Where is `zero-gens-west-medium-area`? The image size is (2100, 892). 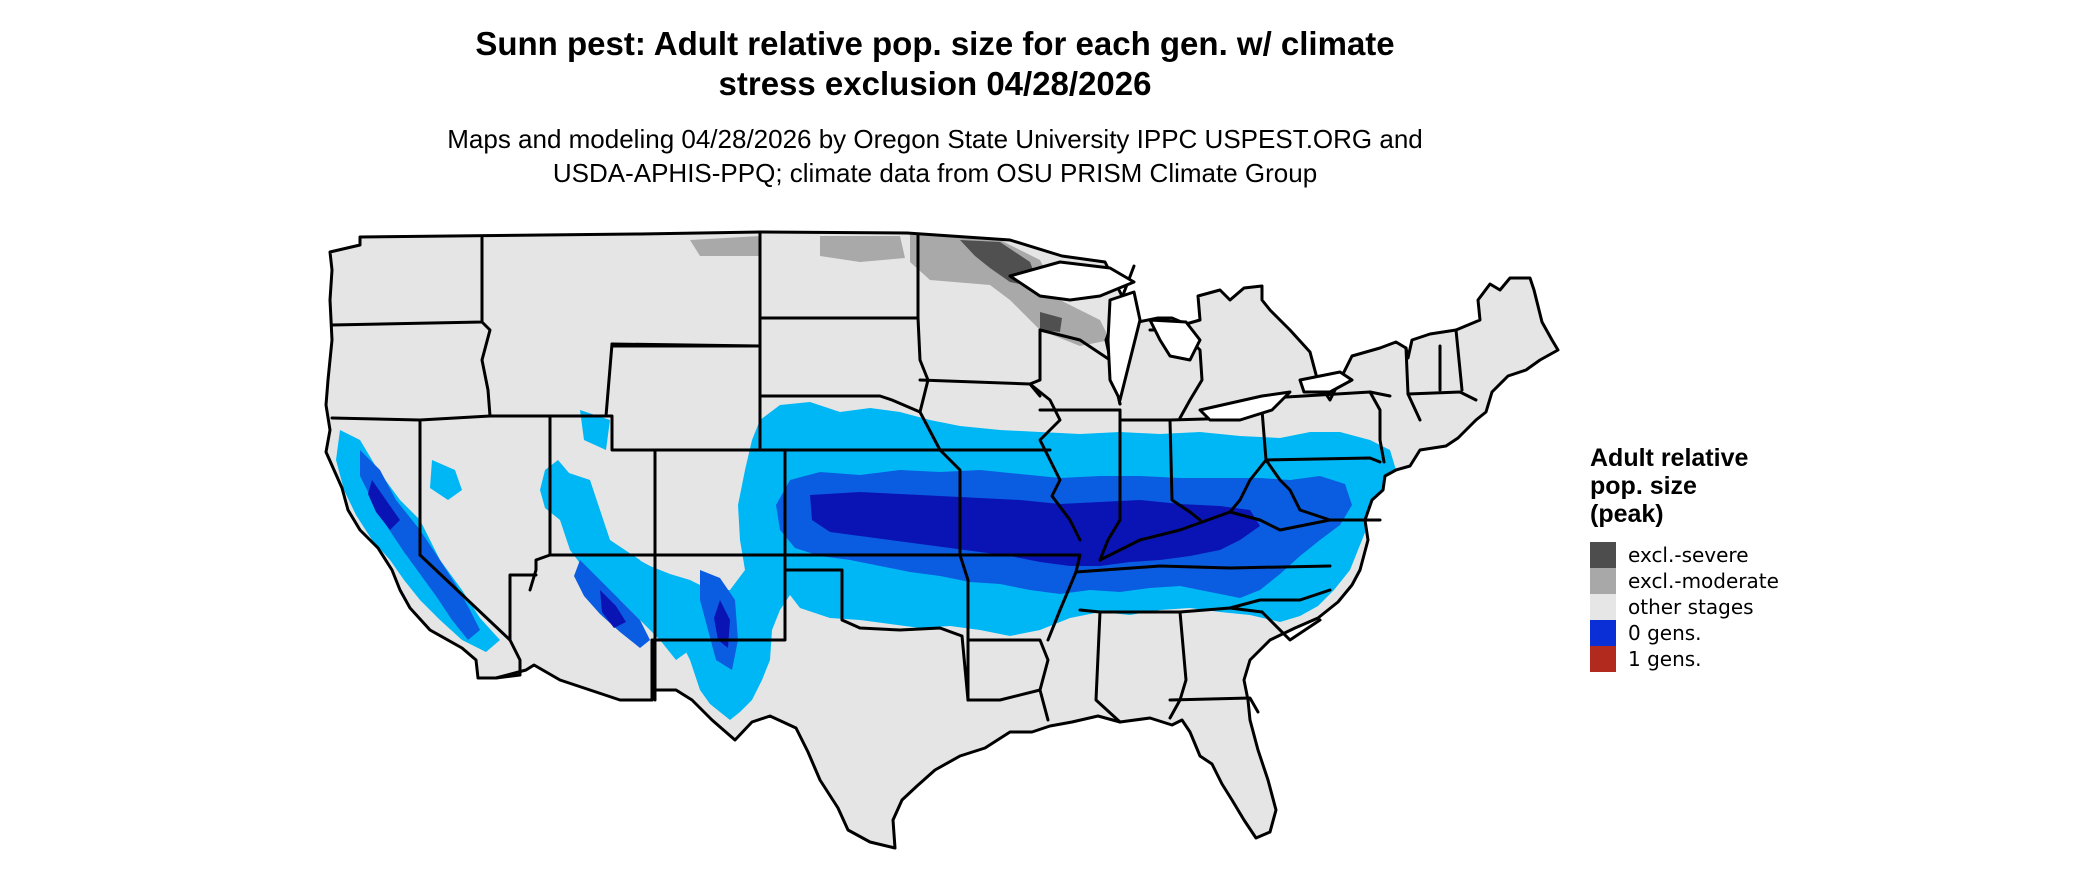
zero-gens-west-medium-area is located at coordinates (549, 560).